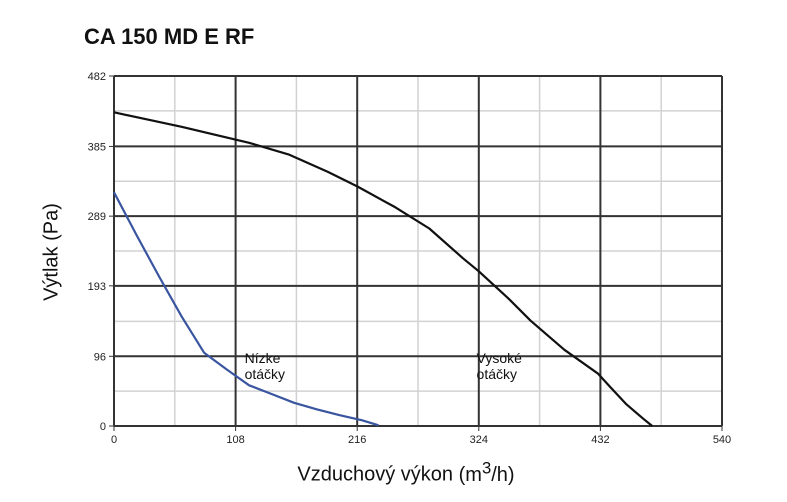 This screenshot has width=787, height=502. Describe the element at coordinates (500, 358) in the screenshot. I see `series-label: Vysoké` at that location.